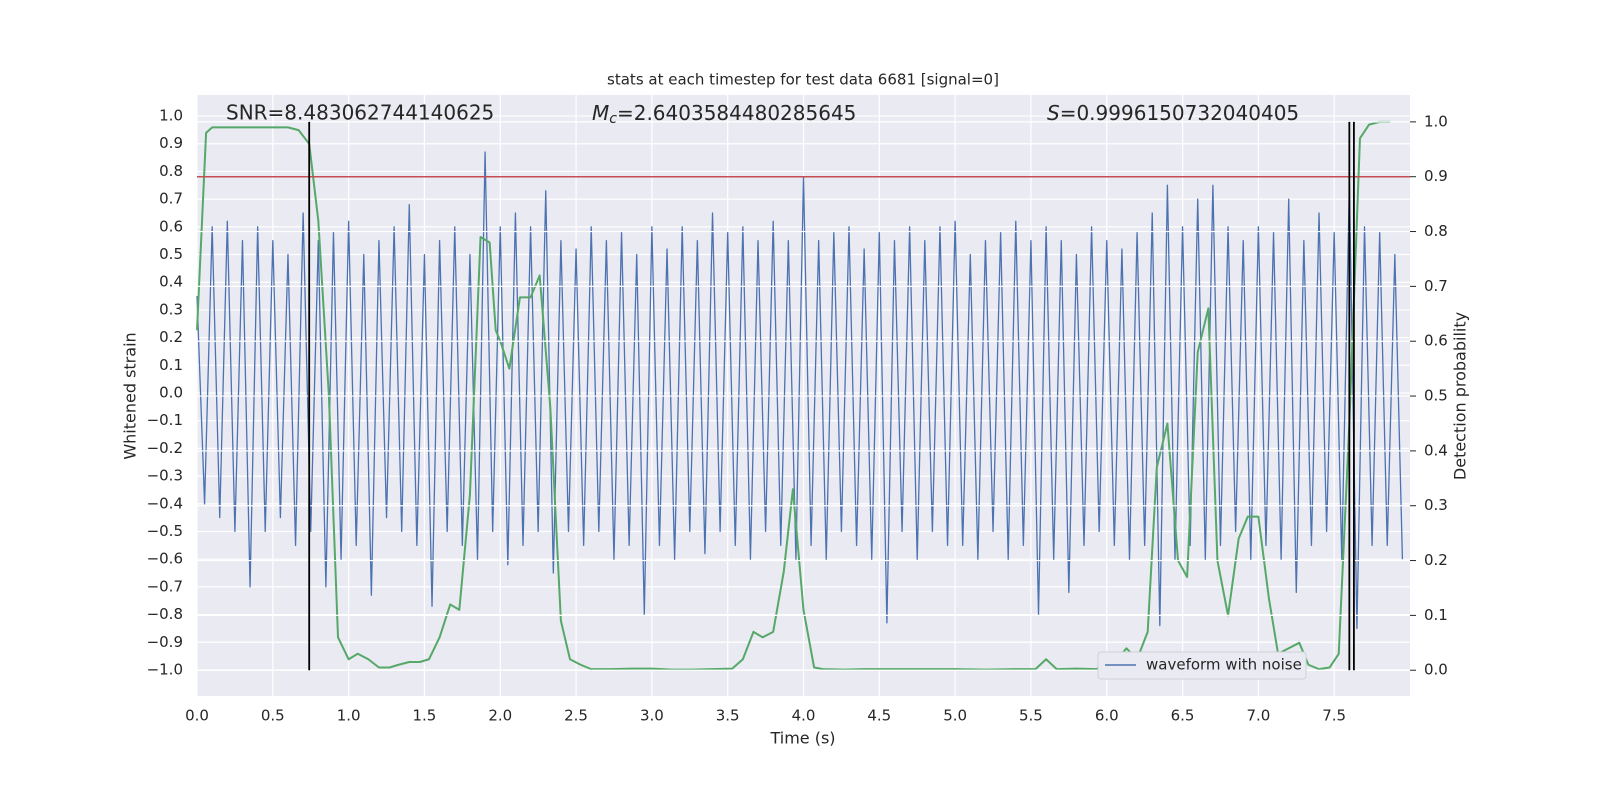 The width and height of the screenshot is (1600, 800). Describe the element at coordinates (652, 716) in the screenshot. I see `x-tick-label: 3.0` at that location.